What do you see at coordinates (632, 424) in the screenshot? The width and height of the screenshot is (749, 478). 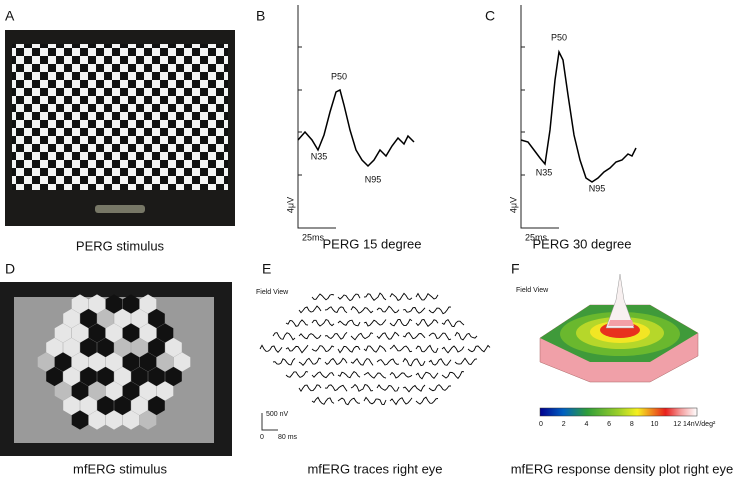 I see `colorbar-tick-label: 8` at bounding box center [632, 424].